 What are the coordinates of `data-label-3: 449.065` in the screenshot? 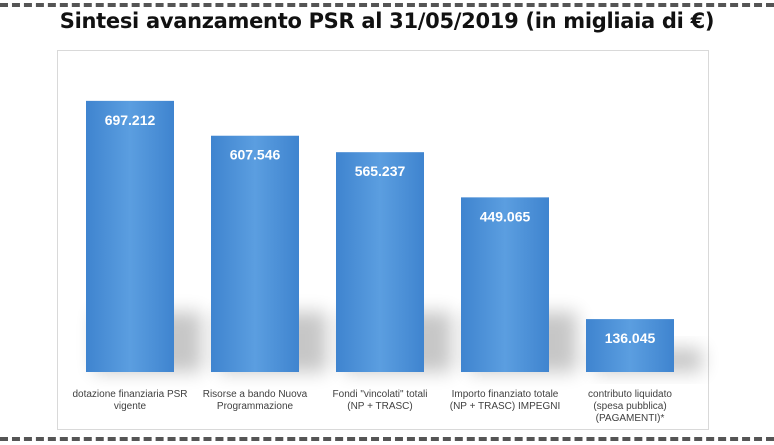 It's located at (505, 216).